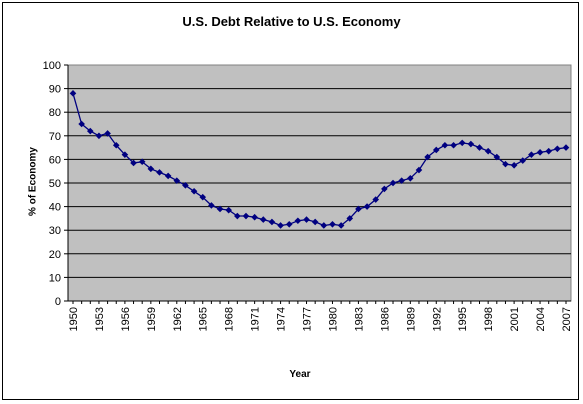 The image size is (583, 404). Describe the element at coordinates (567, 319) in the screenshot. I see `x-tick-label: 2007` at that location.